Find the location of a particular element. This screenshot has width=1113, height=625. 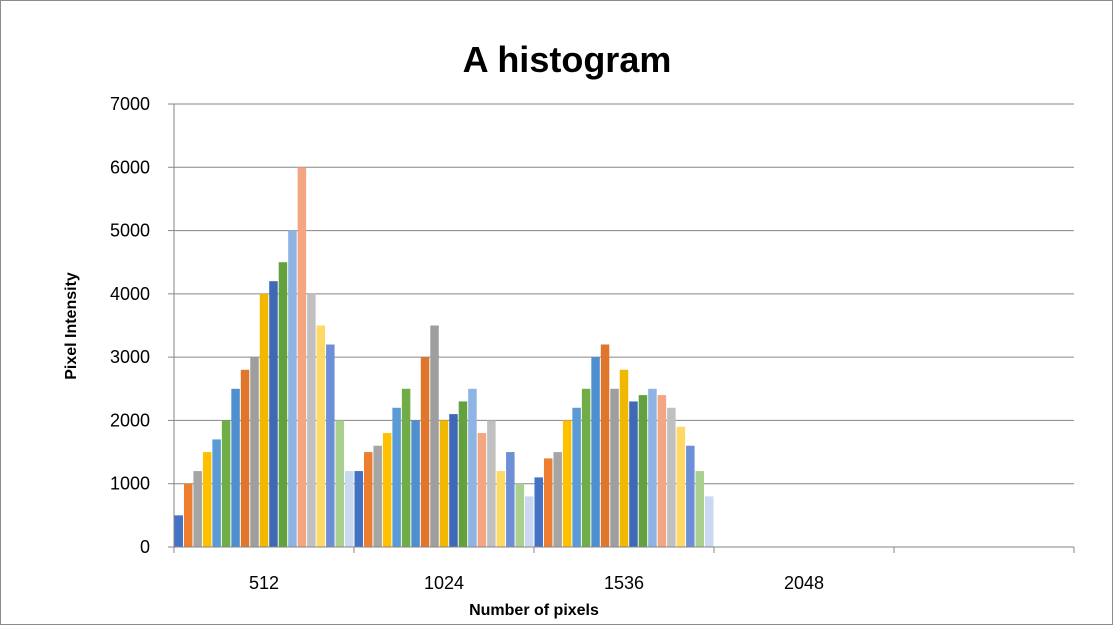

y-tick-label: 3000 is located at coordinates (130, 357).